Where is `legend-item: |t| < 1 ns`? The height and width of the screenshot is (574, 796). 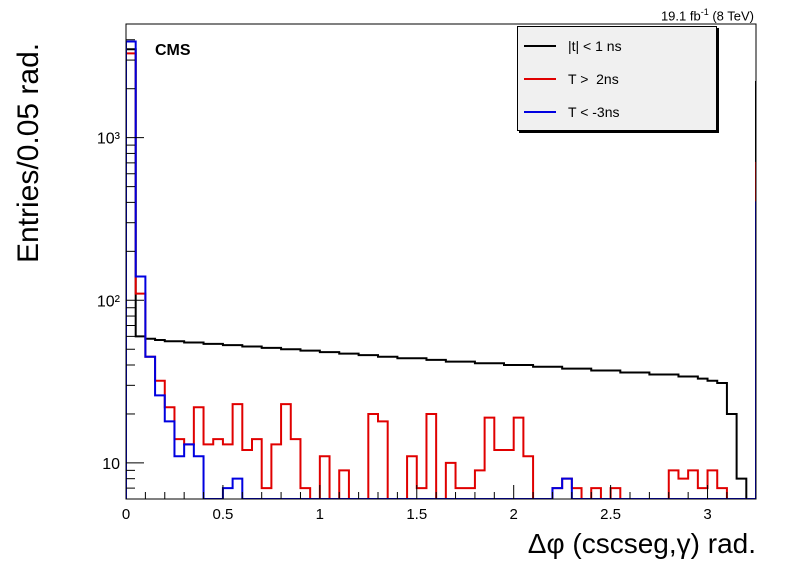
legend-item: |t| < 1 ns is located at coordinates (573, 46).